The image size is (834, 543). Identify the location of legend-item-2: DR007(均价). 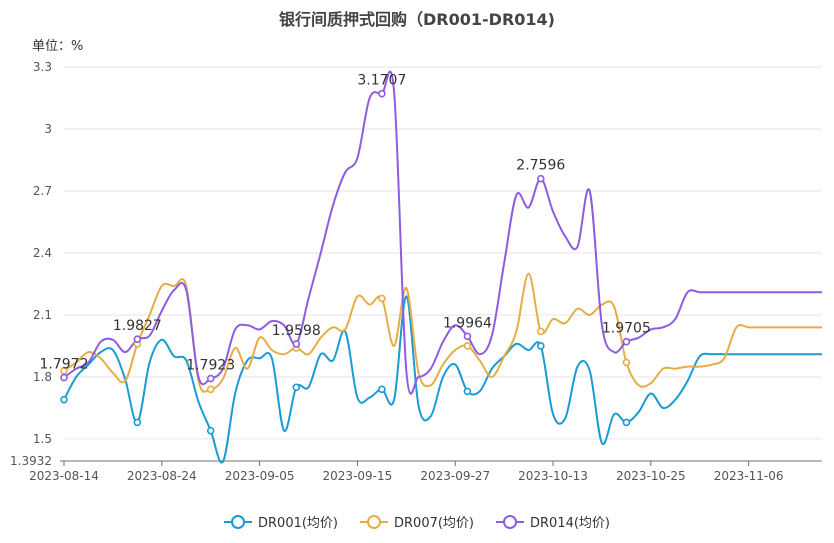
(417, 521).